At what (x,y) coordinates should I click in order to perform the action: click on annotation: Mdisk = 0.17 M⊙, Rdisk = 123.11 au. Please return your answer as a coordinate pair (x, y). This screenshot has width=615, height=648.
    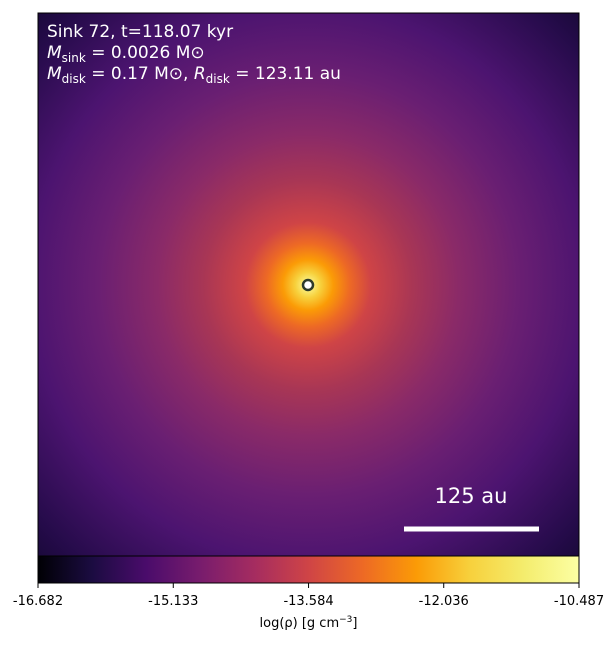
    Looking at the image, I should click on (194, 75).